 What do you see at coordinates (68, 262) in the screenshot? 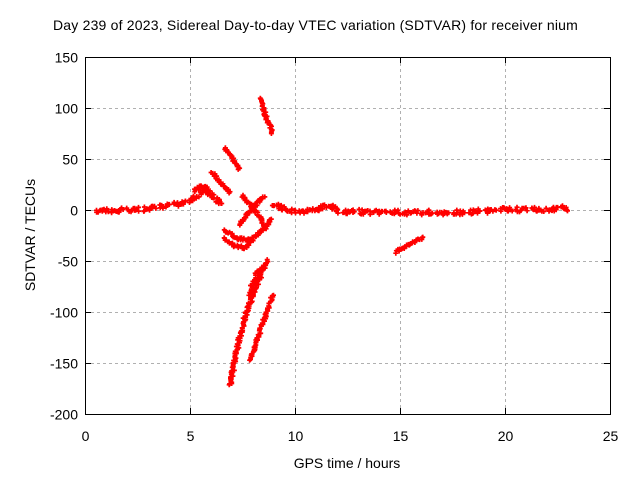
I see `y-tick-label: -50` at bounding box center [68, 262].